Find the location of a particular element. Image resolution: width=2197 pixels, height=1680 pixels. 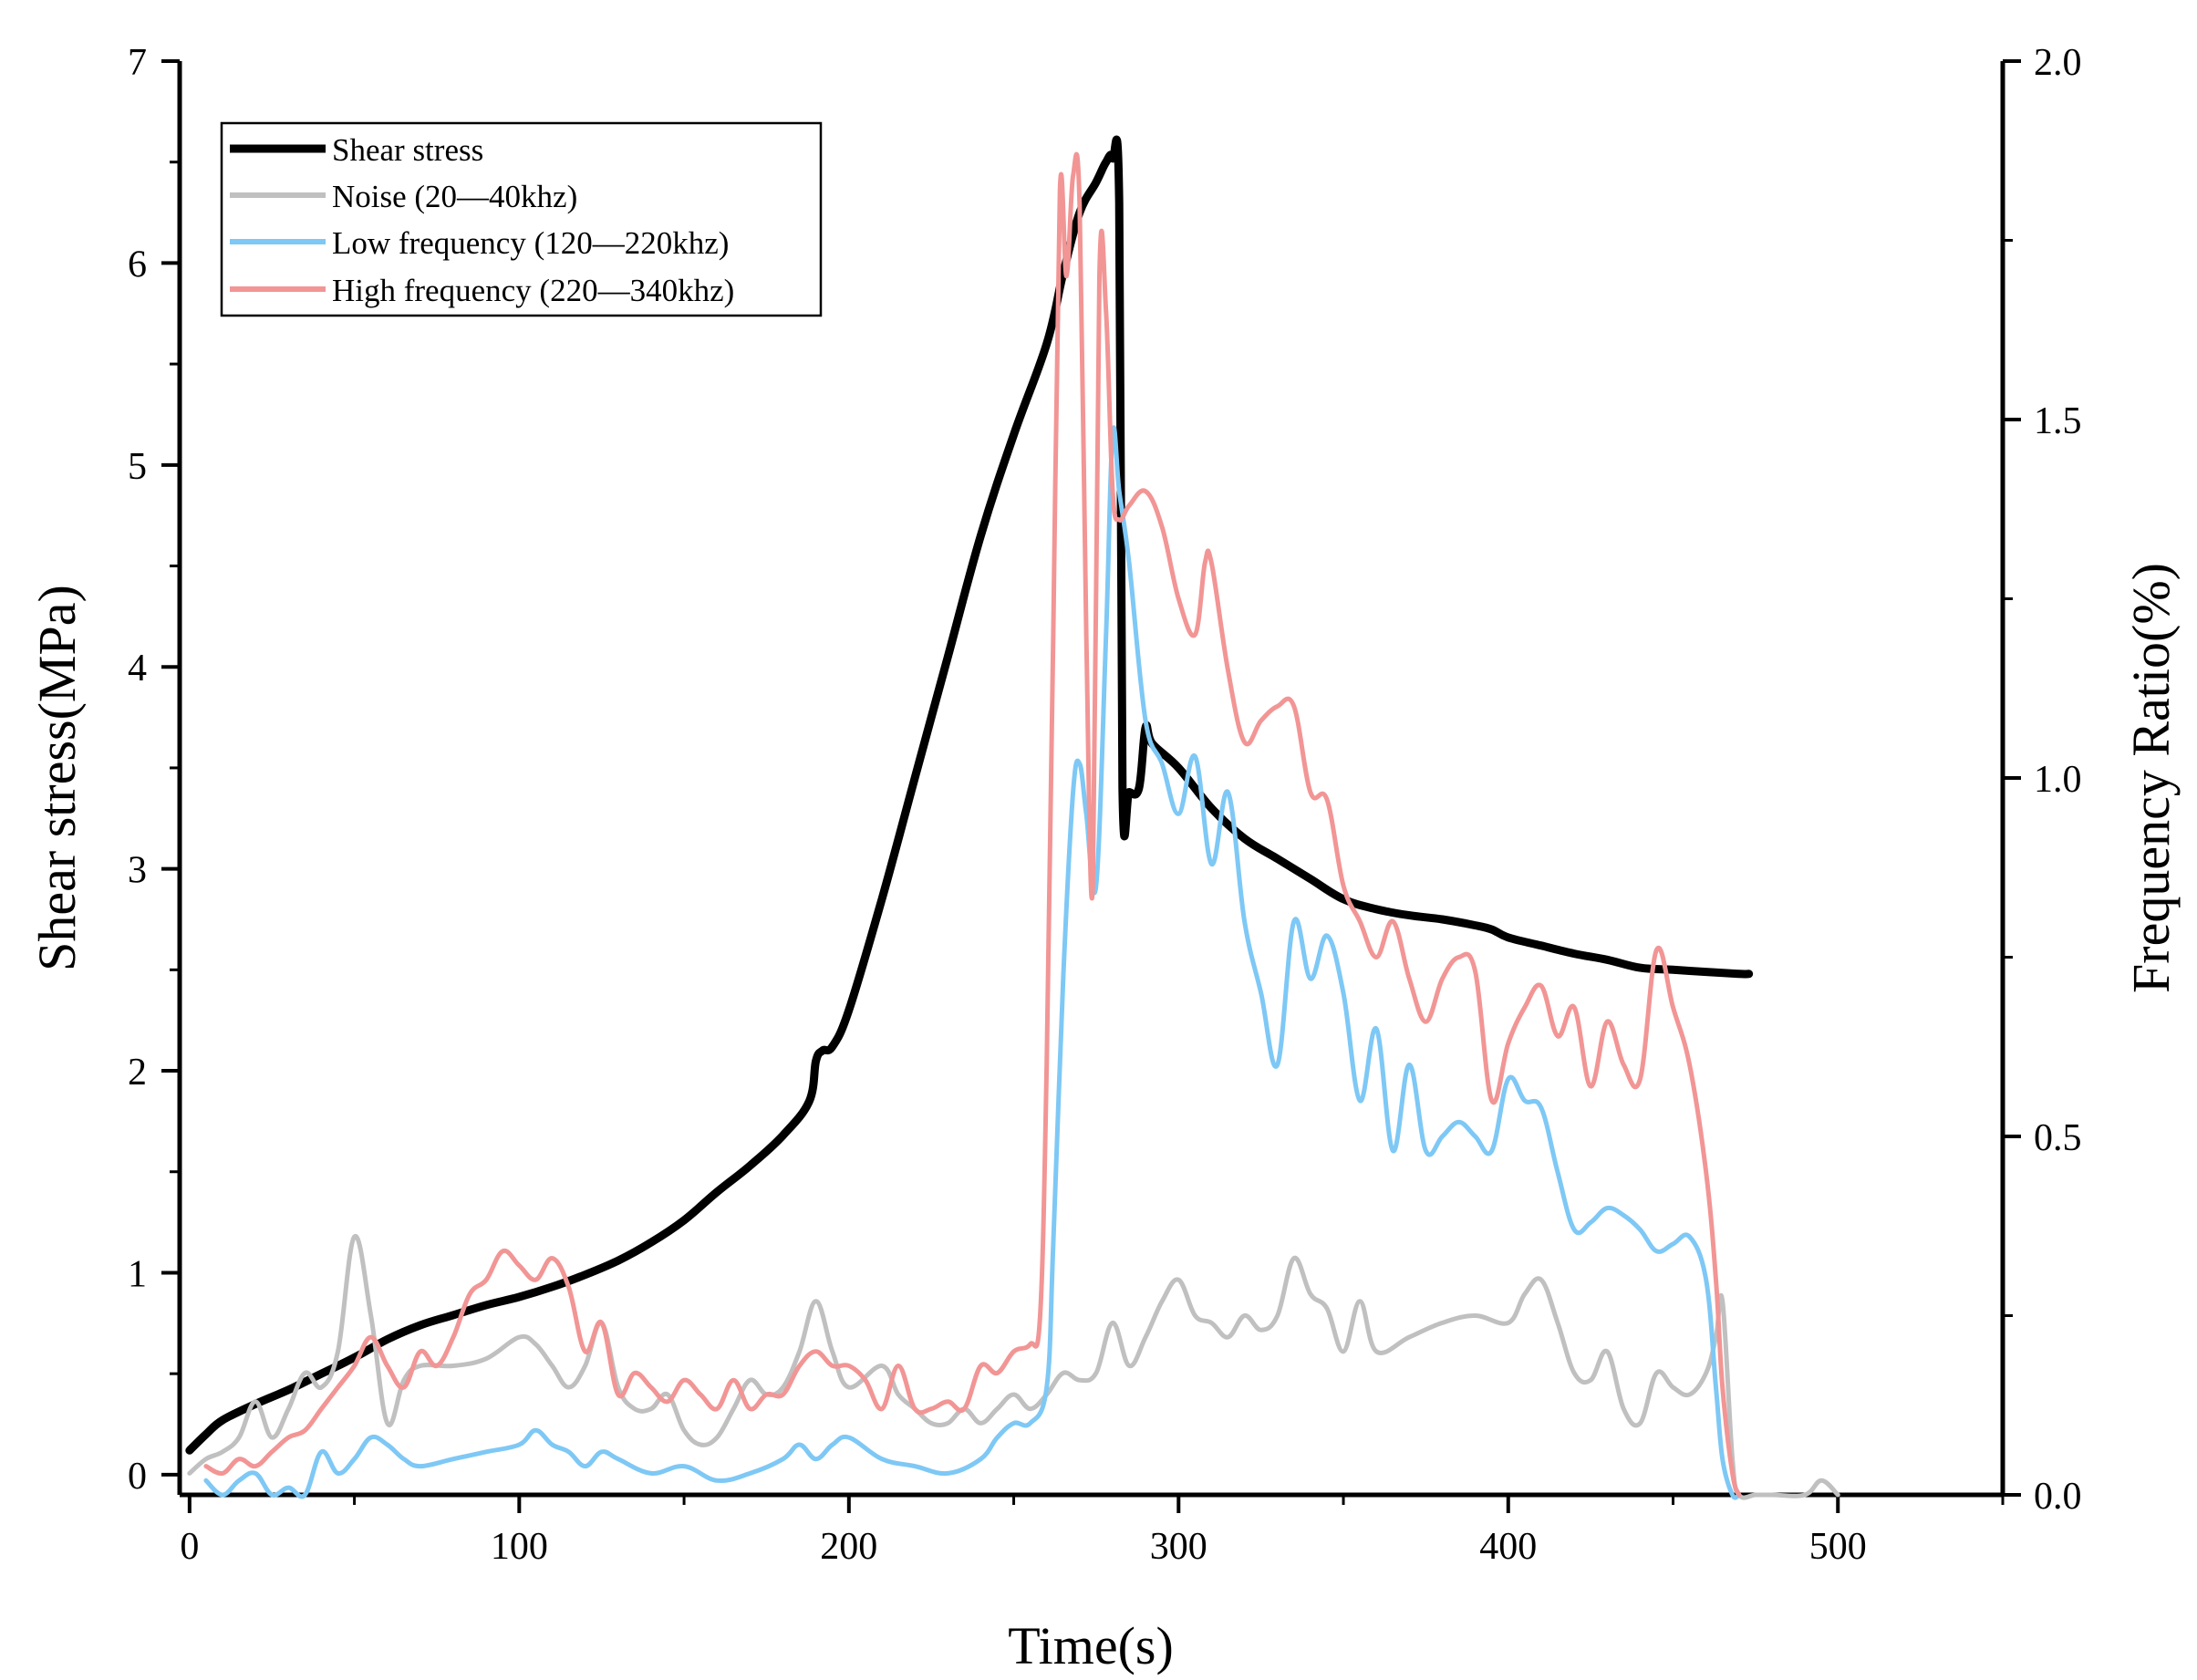

y-tick-label: 0 is located at coordinates (138, 1477).